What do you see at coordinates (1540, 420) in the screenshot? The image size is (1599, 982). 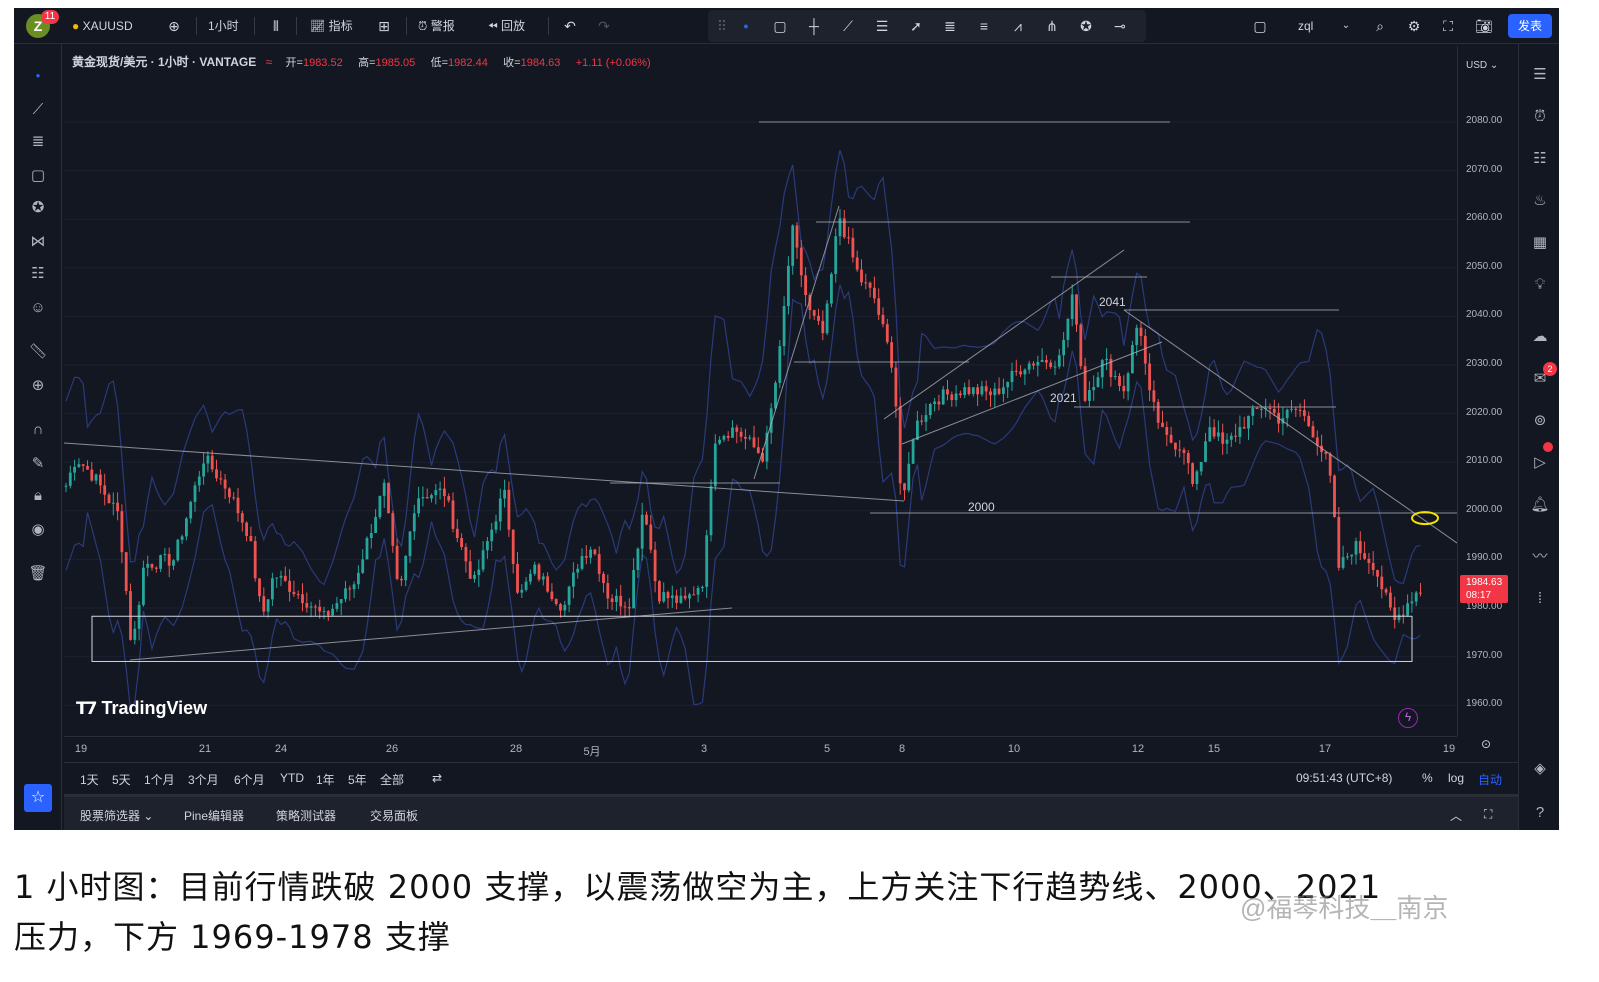 I see `broadcast-icon: ⊚` at bounding box center [1540, 420].